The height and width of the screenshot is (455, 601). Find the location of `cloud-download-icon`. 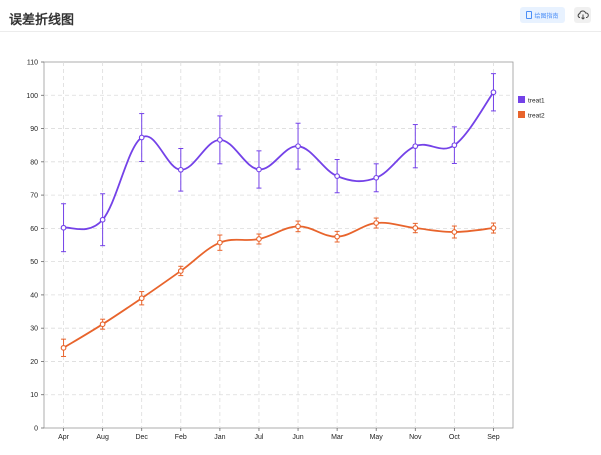

cloud-download-icon is located at coordinates (583, 15).